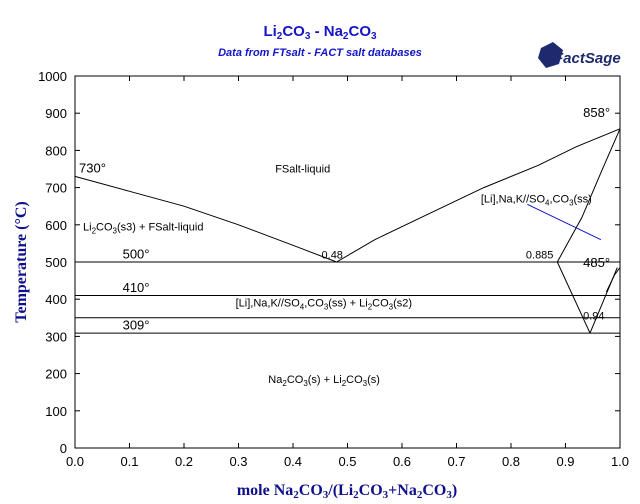  I want to click on phase-region-label: [Li],Na,K//SO4,CO3(ss) + Li2CO3(s2), so click(324, 305).